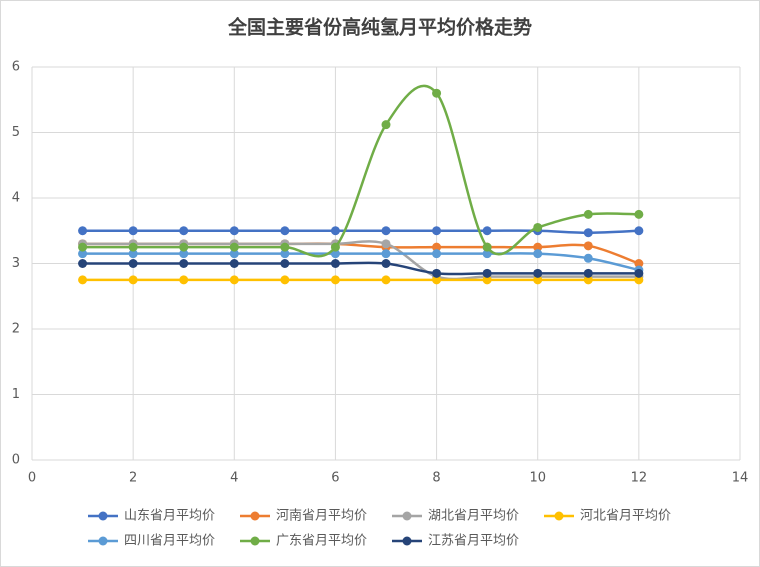 The image size is (760, 567). I want to click on y-tick-label: 1, so click(16, 394).